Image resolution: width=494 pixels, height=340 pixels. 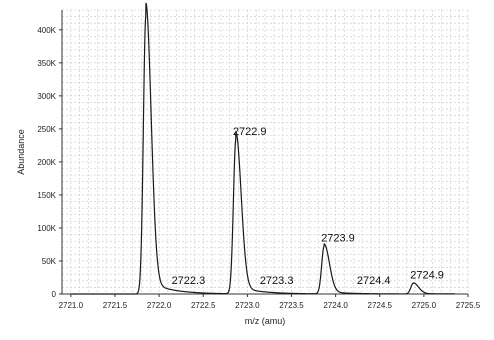 I want to click on y-tick-label: 150K, so click(x=46, y=195).